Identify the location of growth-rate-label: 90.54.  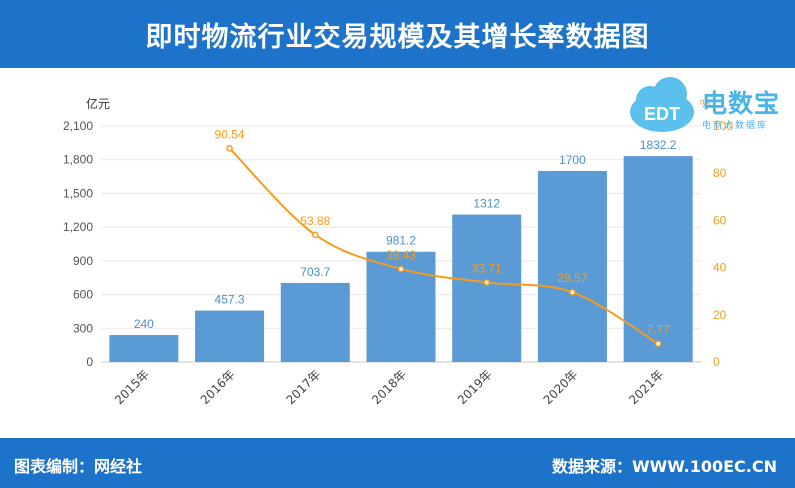
(230, 134).